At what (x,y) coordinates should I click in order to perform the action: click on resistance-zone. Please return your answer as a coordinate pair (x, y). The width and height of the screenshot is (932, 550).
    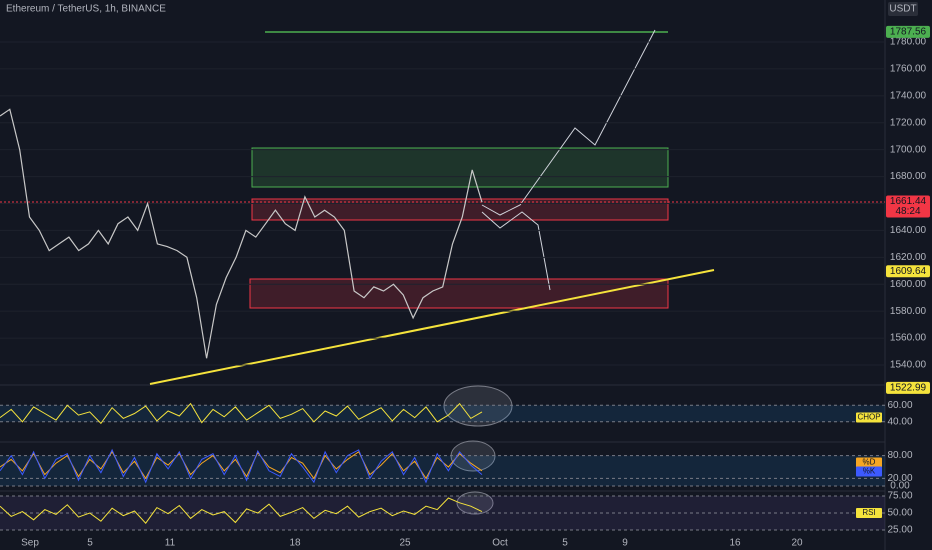
    Looking at the image, I should click on (460, 209).